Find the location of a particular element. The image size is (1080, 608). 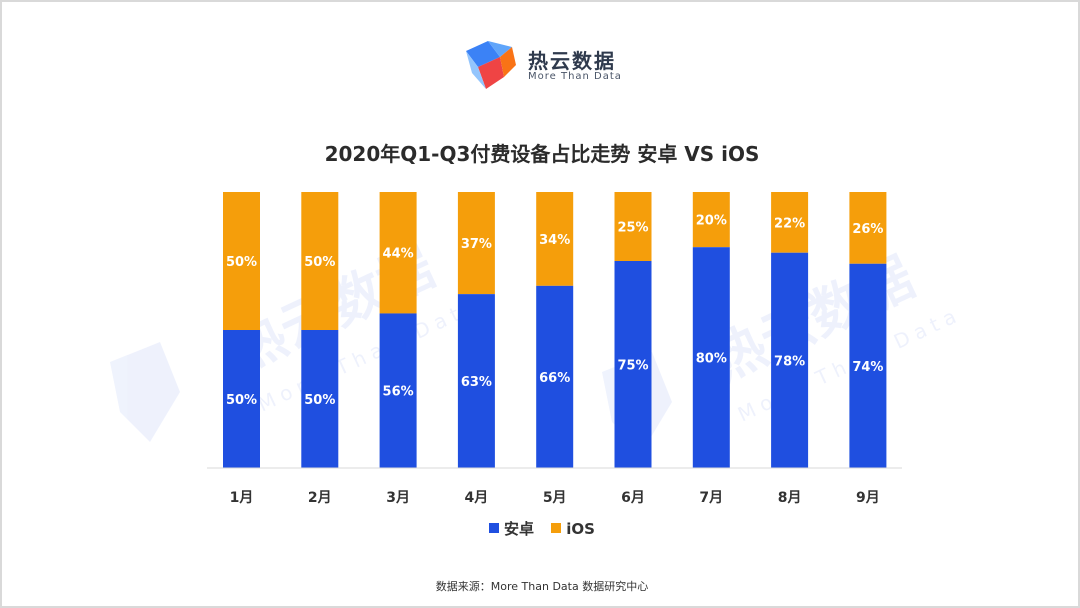

label-ios-3: 44% is located at coordinates (398, 254).